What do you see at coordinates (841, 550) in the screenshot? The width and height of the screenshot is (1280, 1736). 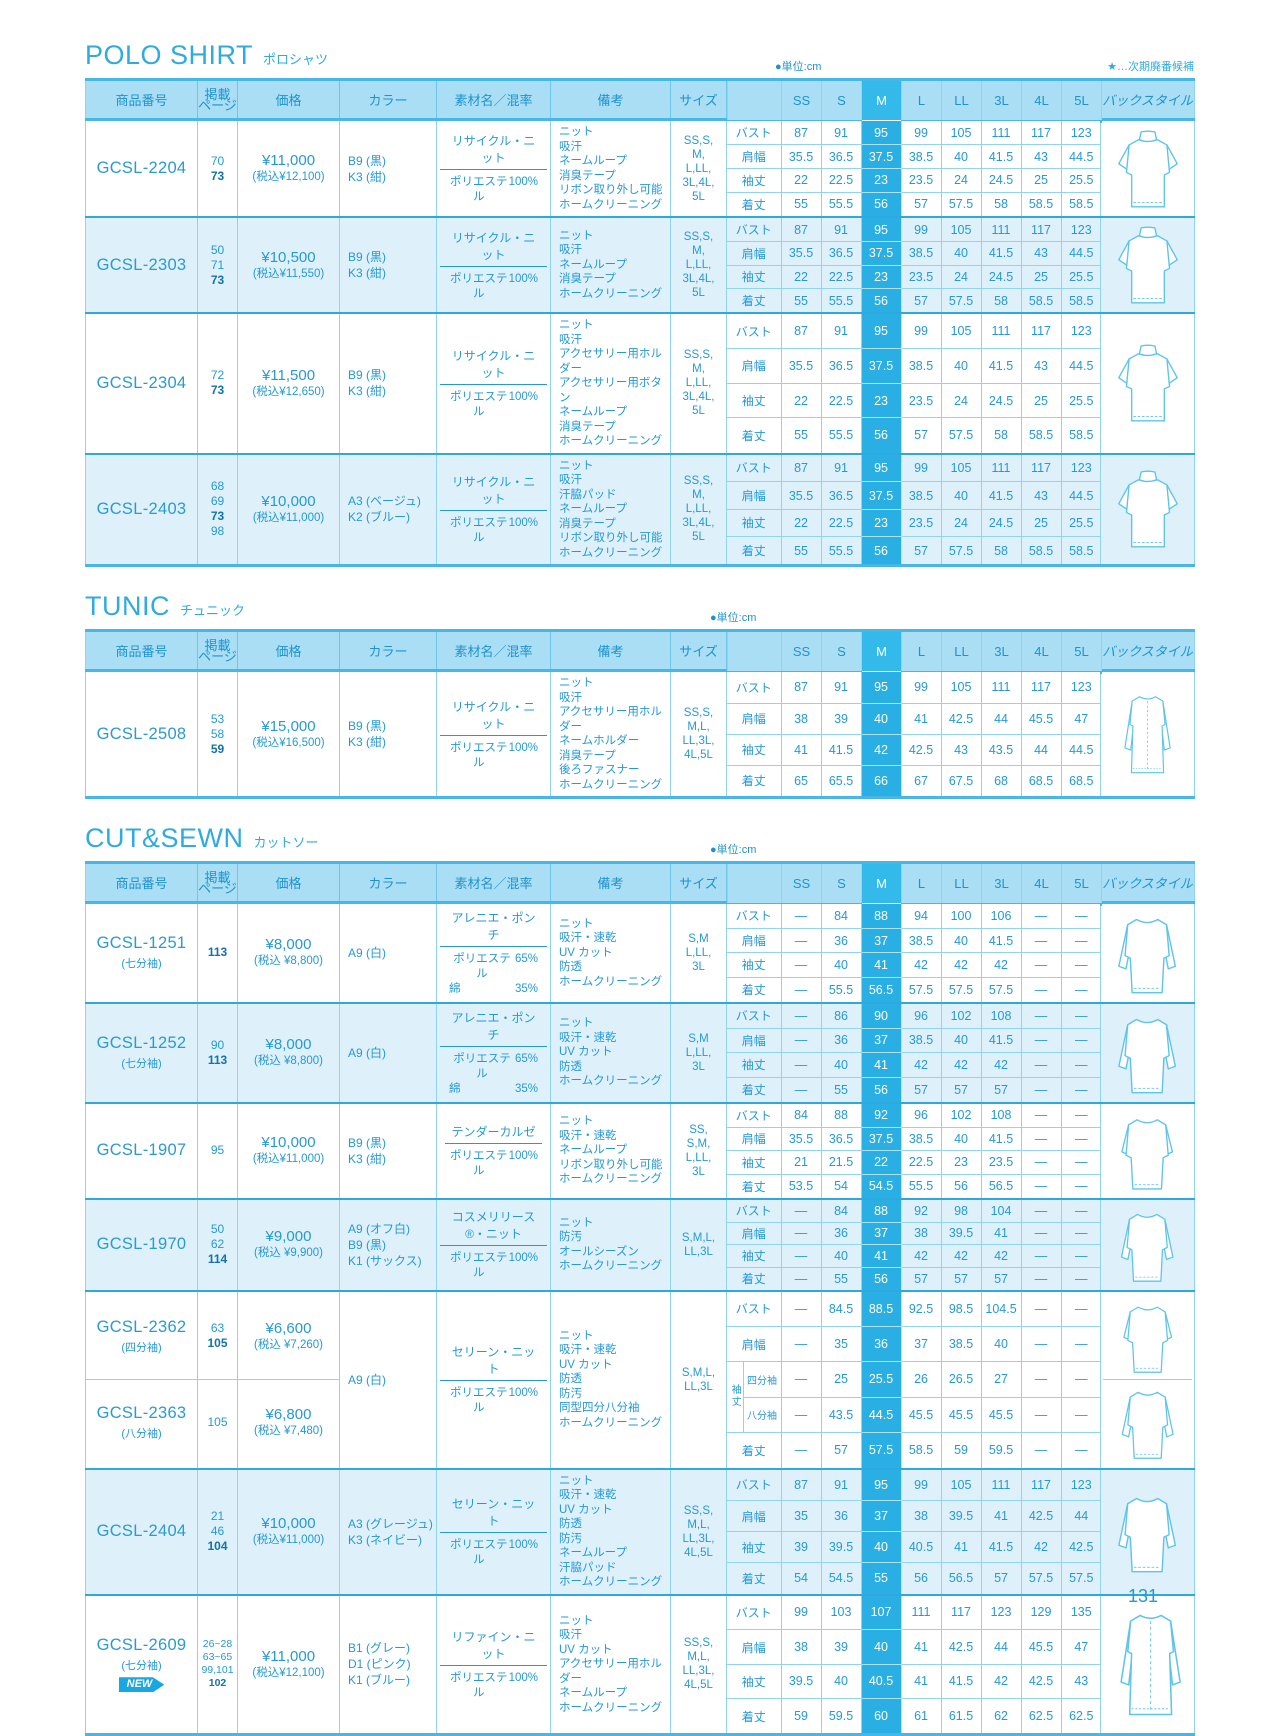 I see `meas-value: 55.5` at bounding box center [841, 550].